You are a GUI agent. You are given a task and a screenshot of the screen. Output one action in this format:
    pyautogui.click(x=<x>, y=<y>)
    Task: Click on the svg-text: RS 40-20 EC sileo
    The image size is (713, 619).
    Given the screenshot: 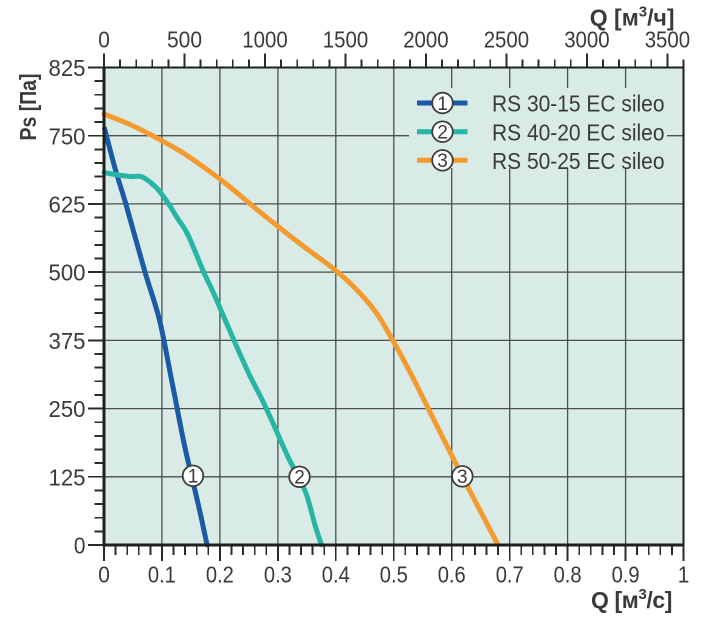 What is the action you would take?
    pyautogui.click(x=578, y=132)
    